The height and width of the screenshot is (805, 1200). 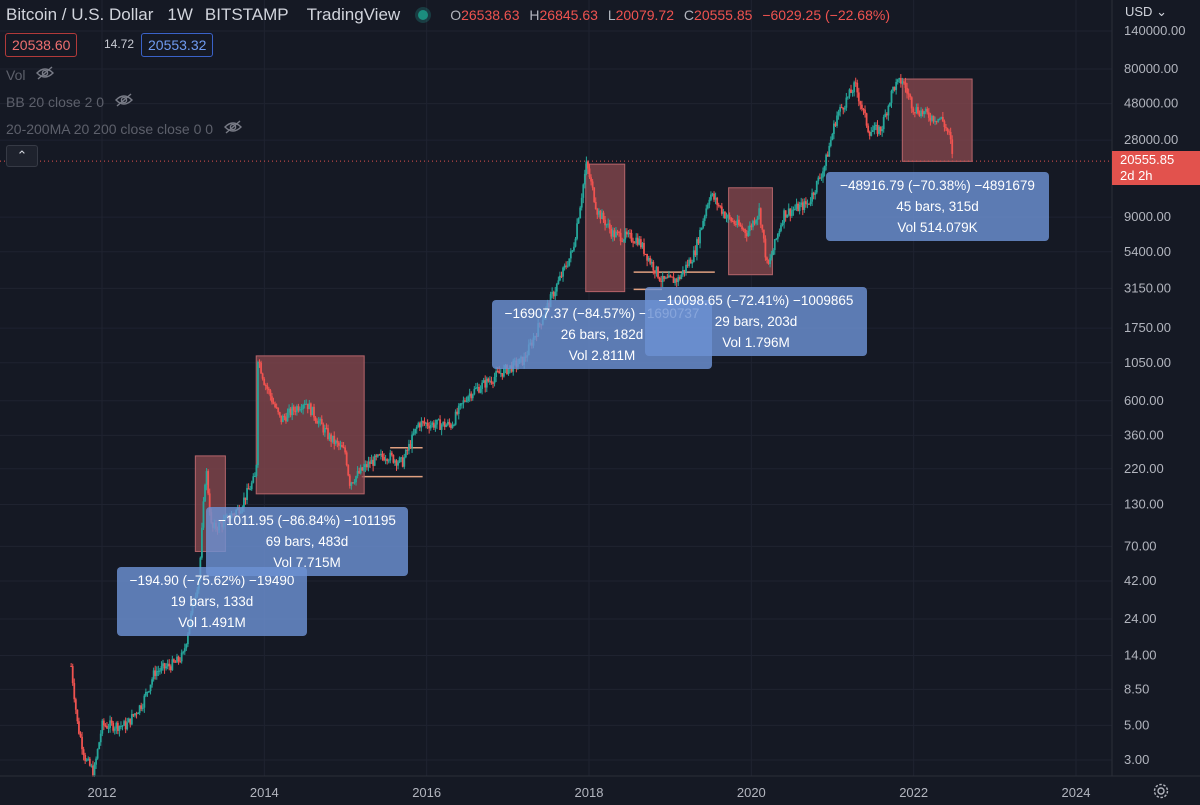 What do you see at coordinates (30, 74) in the screenshot?
I see `indicator-vol: Vol` at bounding box center [30, 74].